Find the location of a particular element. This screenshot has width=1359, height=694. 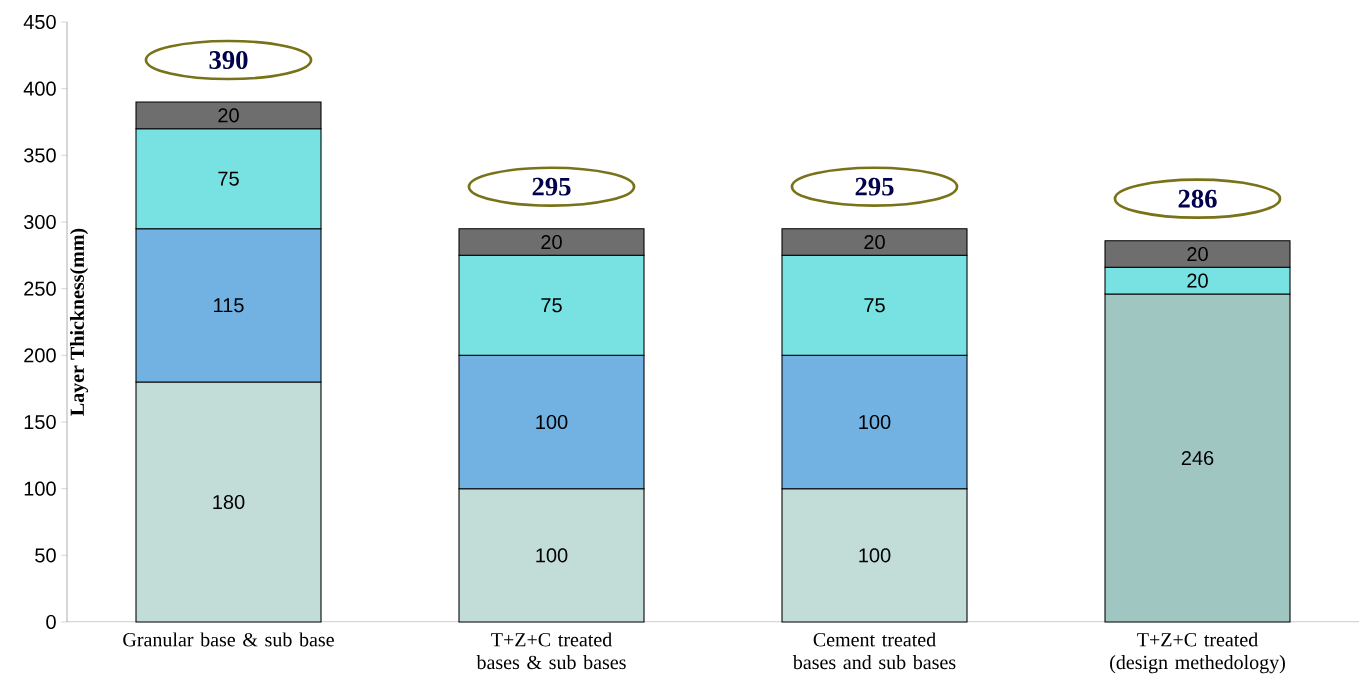

y-tick-label: 50 is located at coordinates (45, 555).